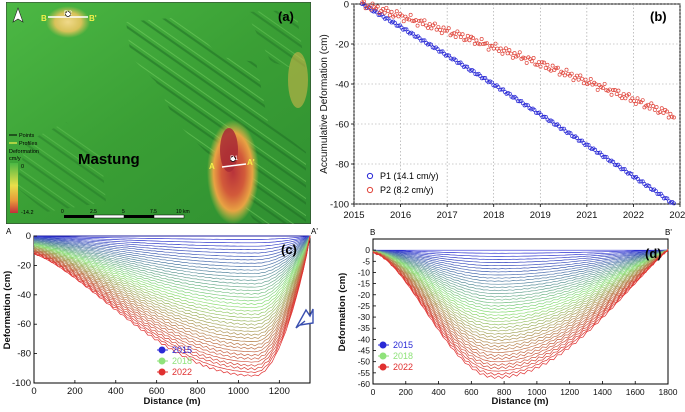 The image size is (685, 412). Describe the element at coordinates (216, 120) in the screenshot. I see `mountain-ridges` at that location.